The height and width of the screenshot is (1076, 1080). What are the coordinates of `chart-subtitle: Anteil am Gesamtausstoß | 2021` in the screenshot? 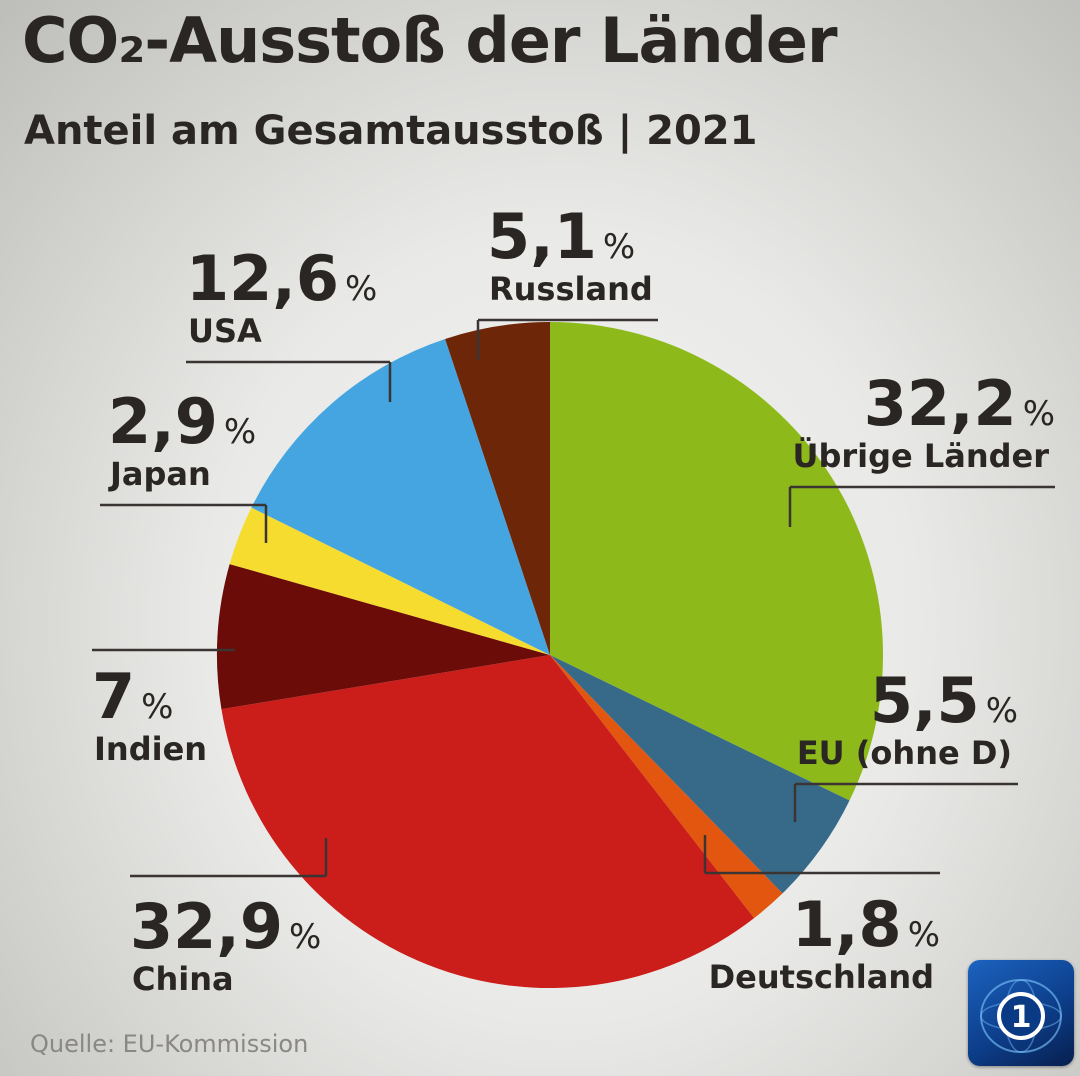 It's located at (391, 131).